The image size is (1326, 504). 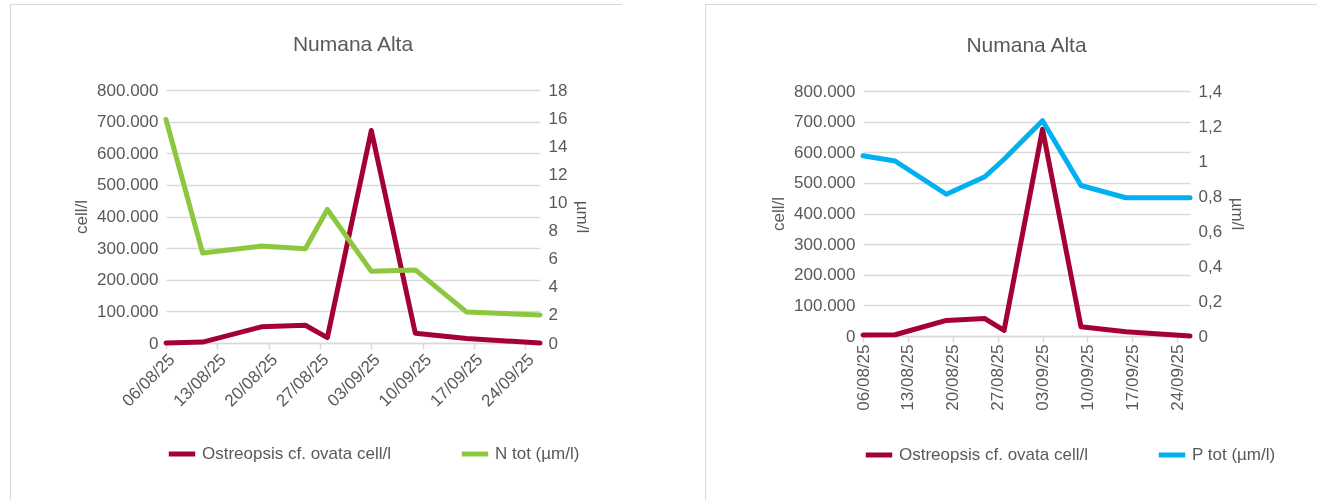 I want to click on y2-tick-label: 12, so click(x=558, y=174).